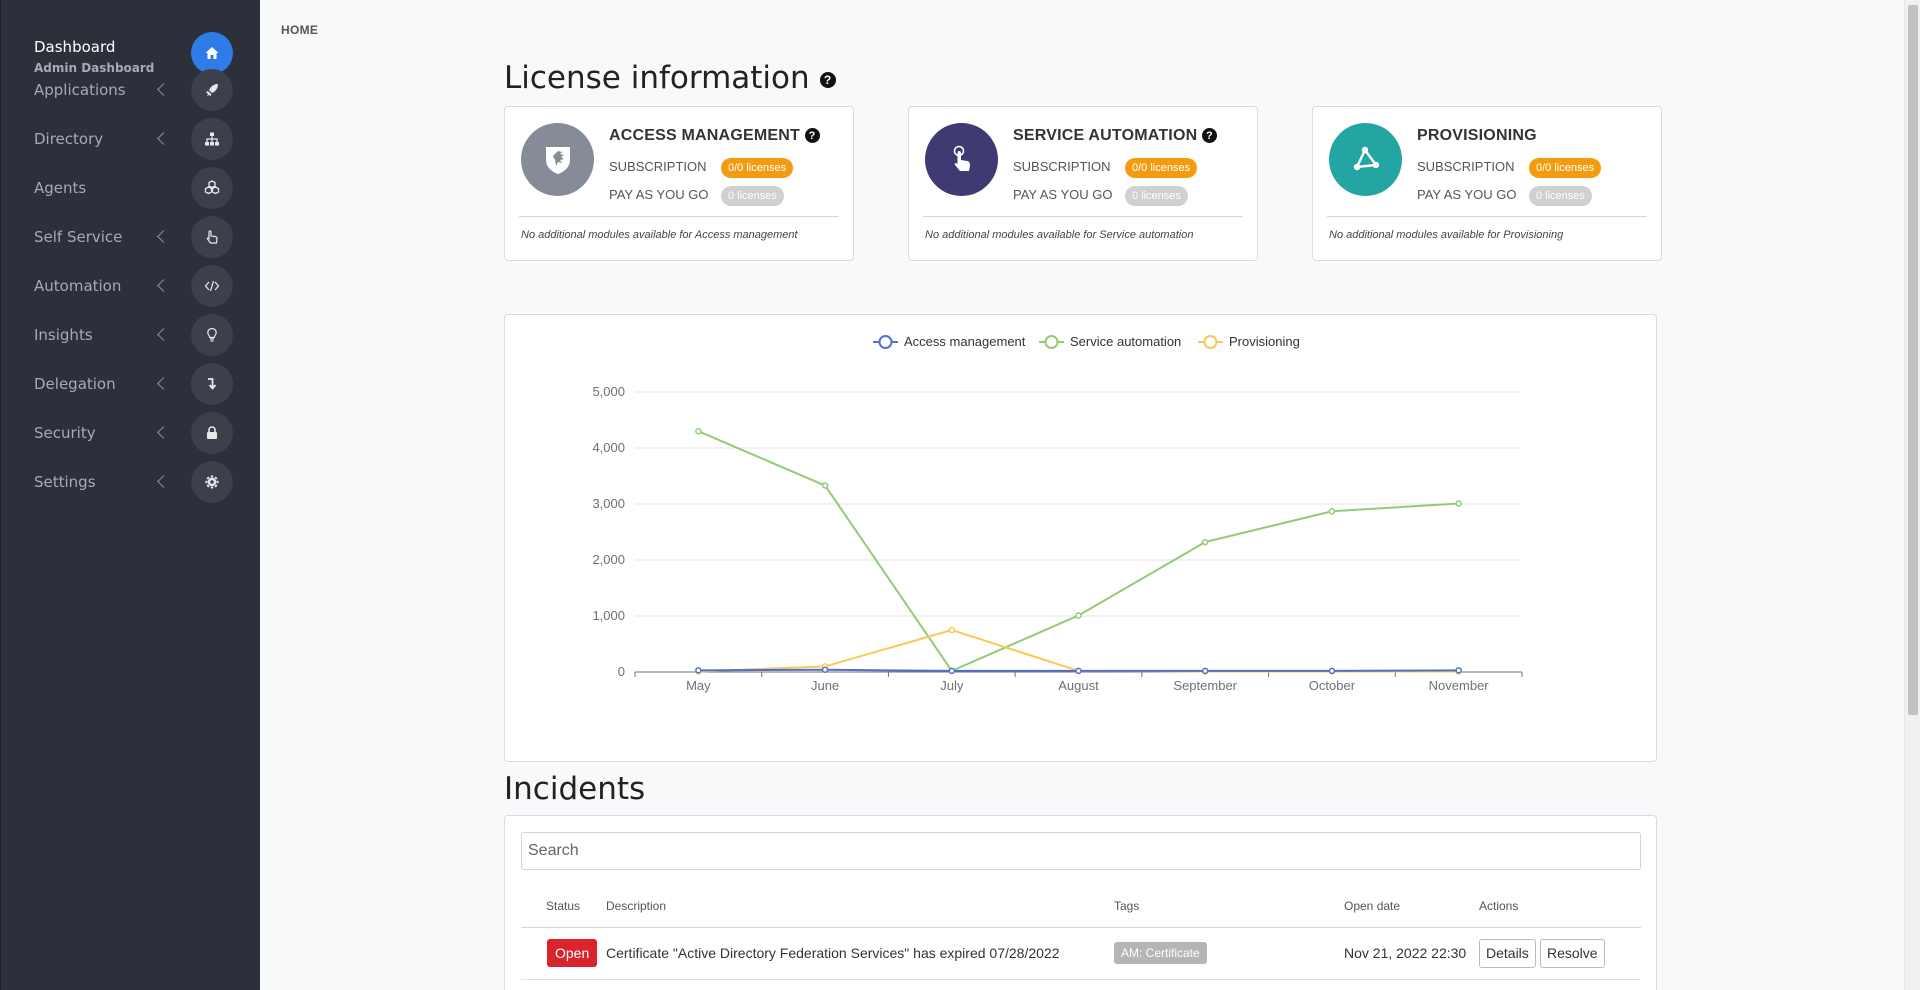 This screenshot has height=990, width=1920. Describe the element at coordinates (575, 789) in the screenshot. I see `incidents-title: Incidents` at that location.